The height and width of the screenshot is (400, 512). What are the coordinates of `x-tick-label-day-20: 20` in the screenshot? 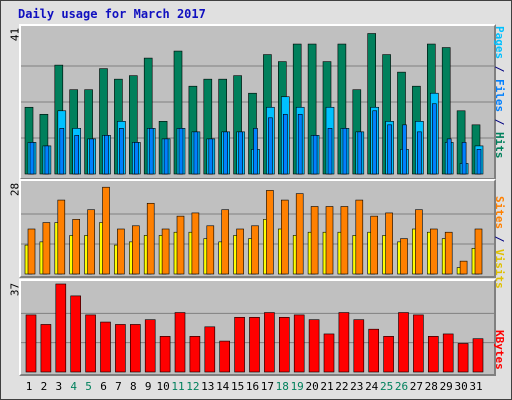 It's located at (312, 386).